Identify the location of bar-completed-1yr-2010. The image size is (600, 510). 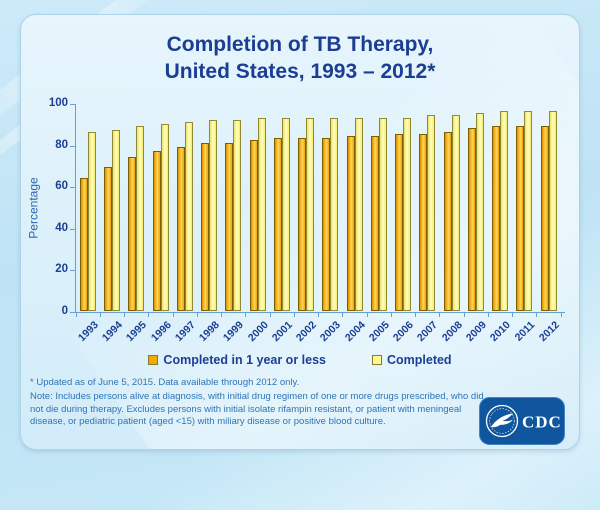
(496, 218).